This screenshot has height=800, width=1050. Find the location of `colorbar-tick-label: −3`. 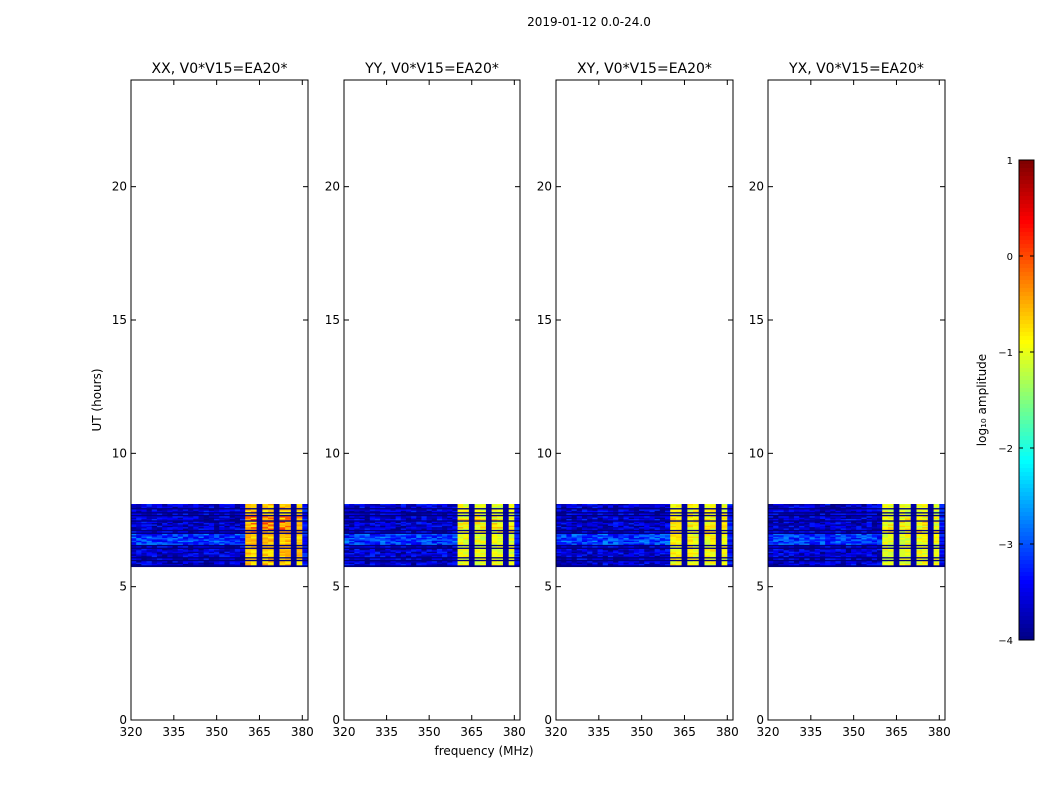

colorbar-tick-label: −3 is located at coordinates (1005, 545).